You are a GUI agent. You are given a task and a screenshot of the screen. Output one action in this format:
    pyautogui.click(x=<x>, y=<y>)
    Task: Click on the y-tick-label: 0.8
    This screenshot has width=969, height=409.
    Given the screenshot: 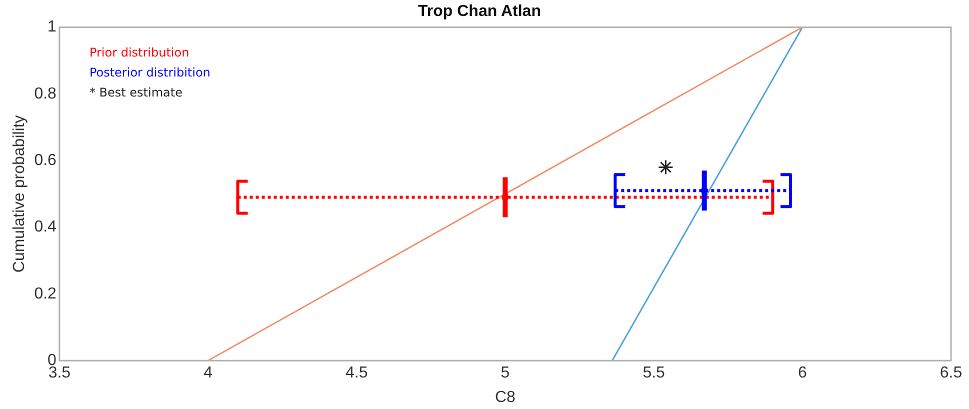 What is the action you would take?
    pyautogui.click(x=45, y=93)
    